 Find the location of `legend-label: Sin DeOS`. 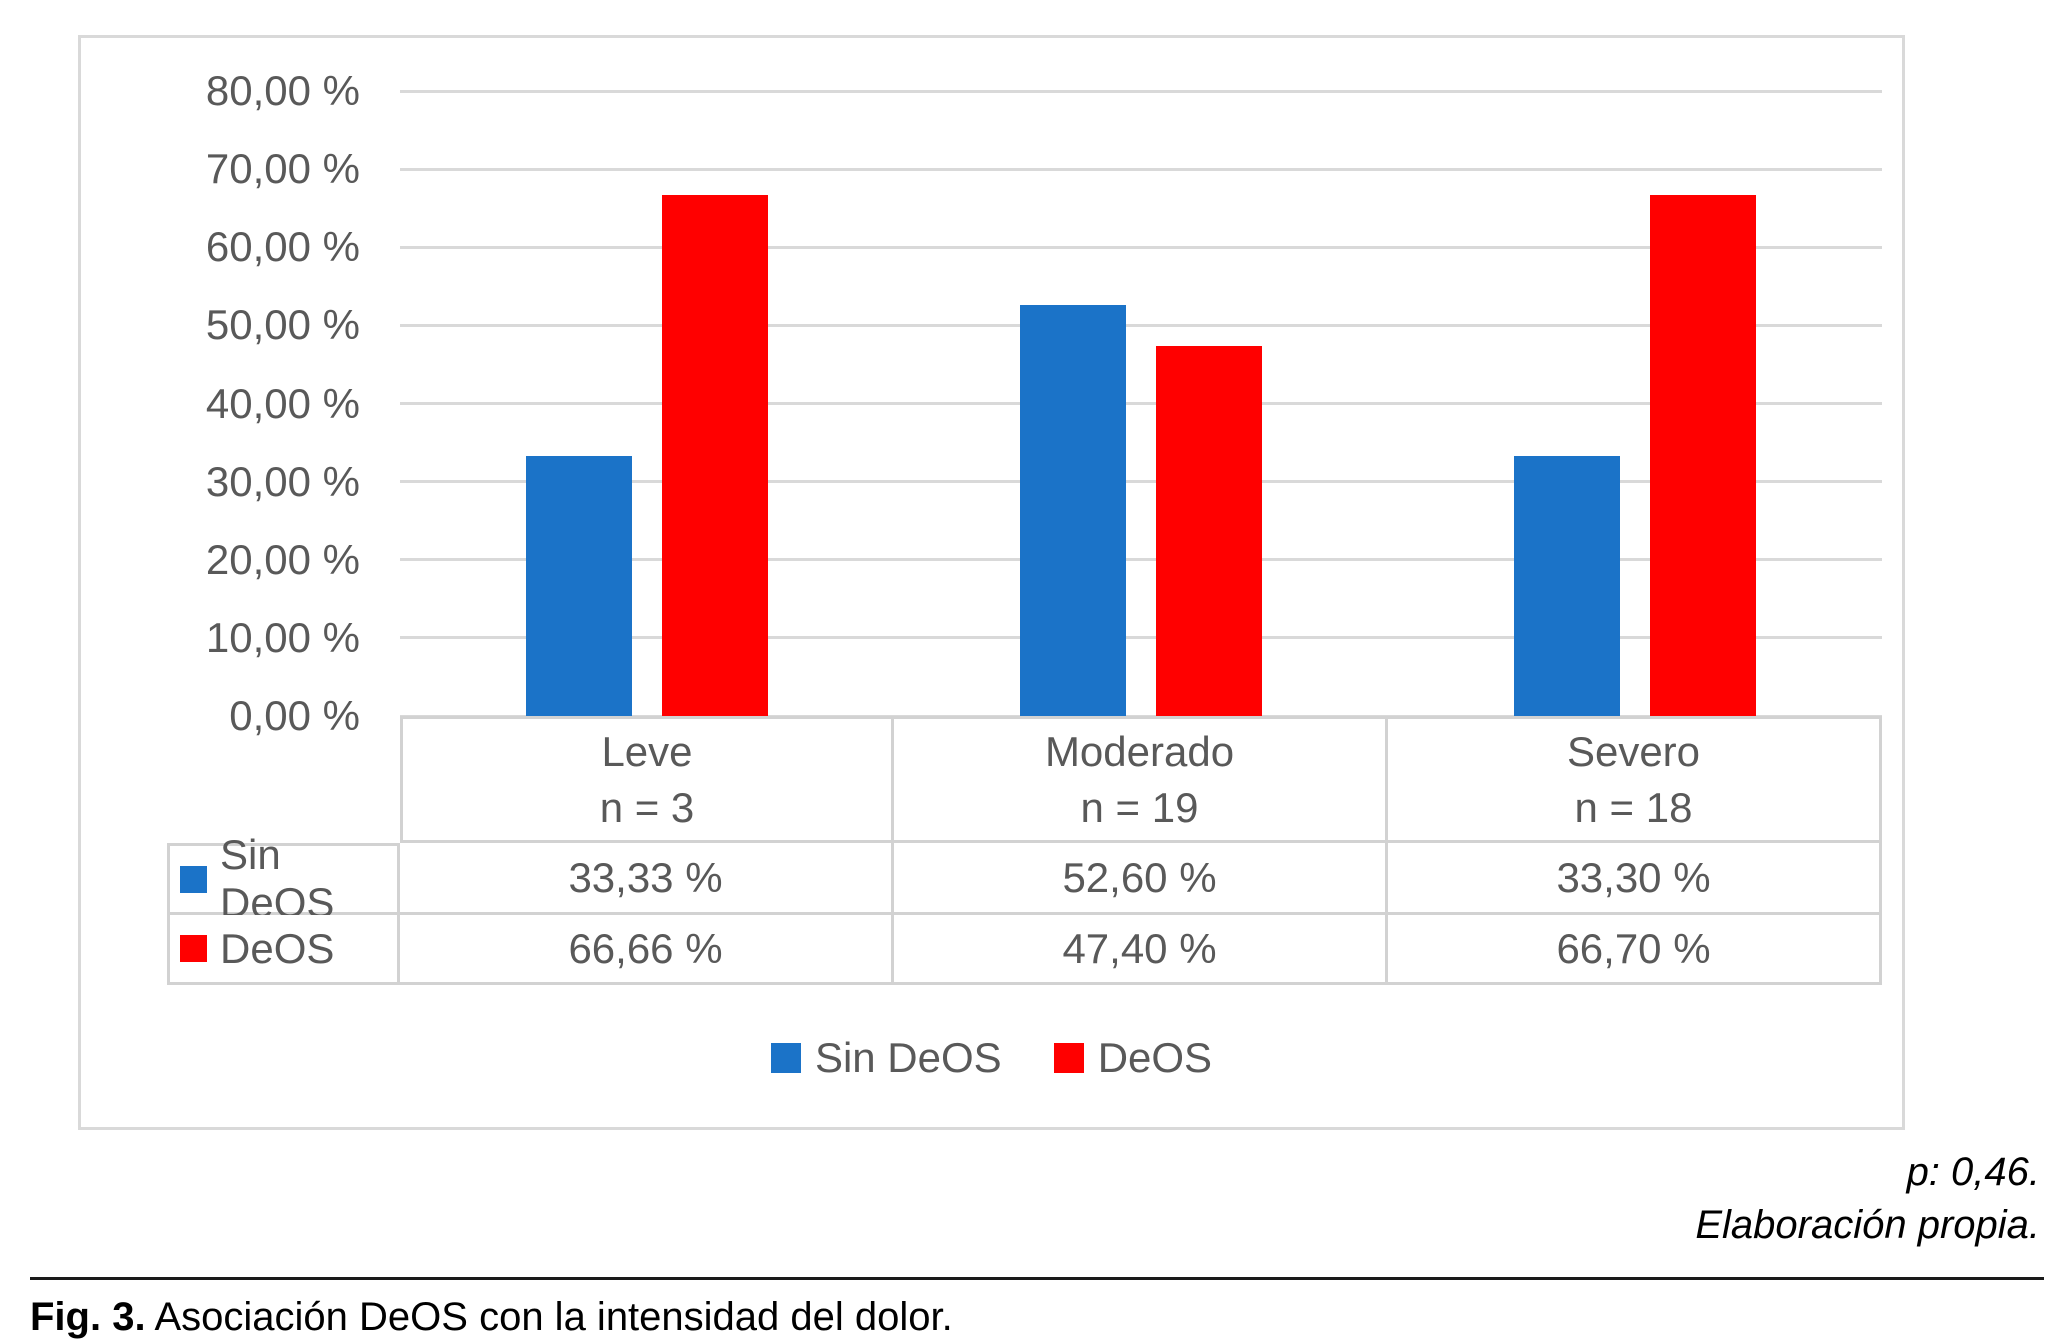

legend-label: Sin DeOS is located at coordinates (908, 1057).